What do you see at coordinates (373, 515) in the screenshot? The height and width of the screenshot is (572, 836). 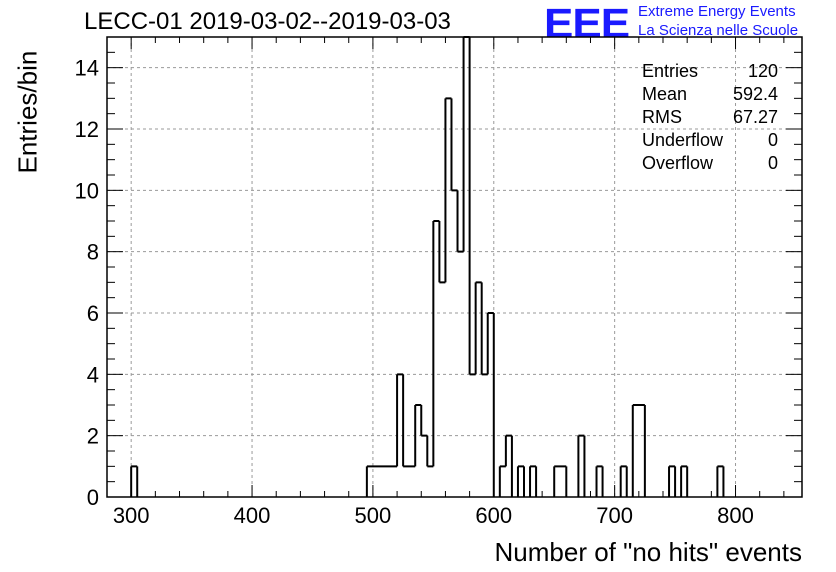 I see `x-tick-label: 500` at bounding box center [373, 515].